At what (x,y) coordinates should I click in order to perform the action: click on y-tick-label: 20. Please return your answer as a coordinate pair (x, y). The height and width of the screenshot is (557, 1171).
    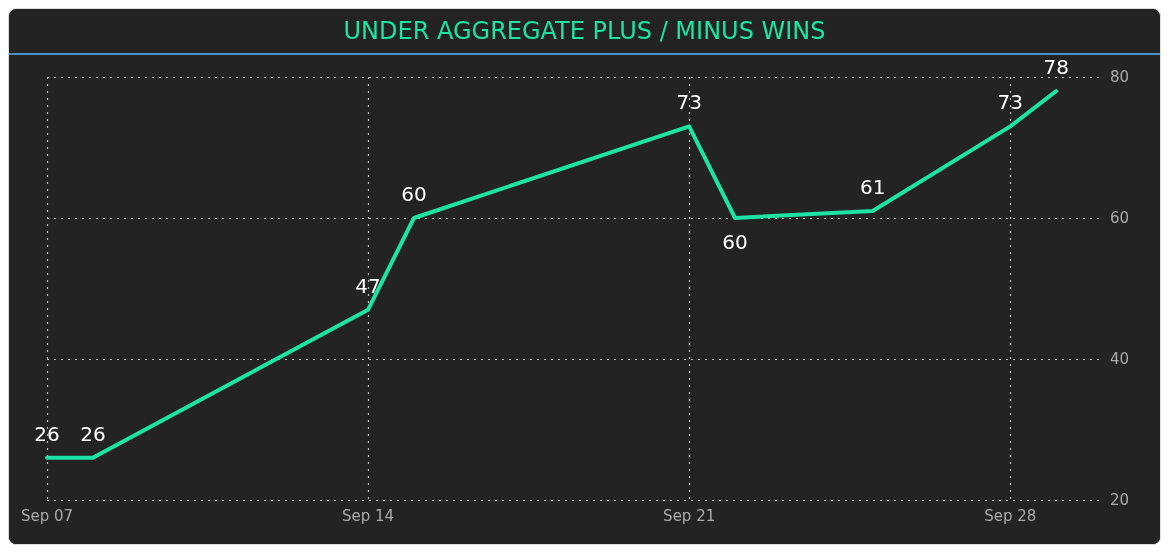
    Looking at the image, I should click on (1120, 500).